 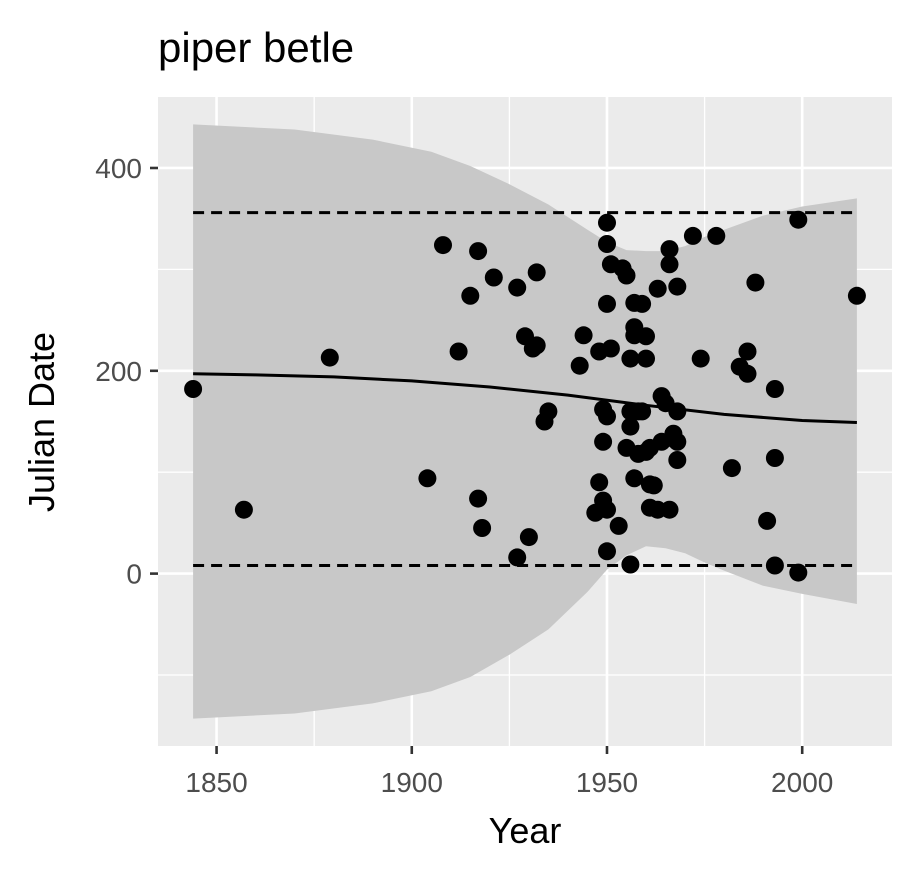 I want to click on y-tick-label: 0, so click(x=134, y=574).